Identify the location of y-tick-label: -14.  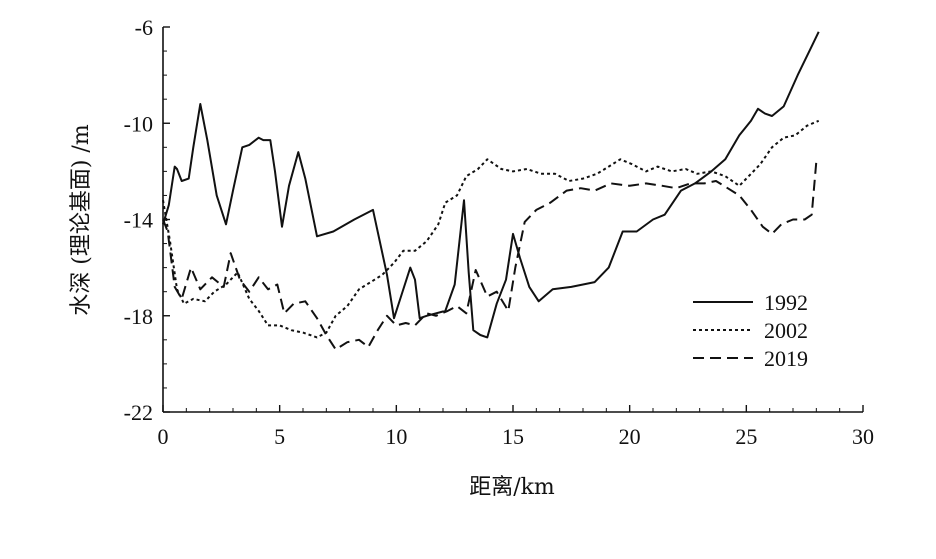
(138, 220).